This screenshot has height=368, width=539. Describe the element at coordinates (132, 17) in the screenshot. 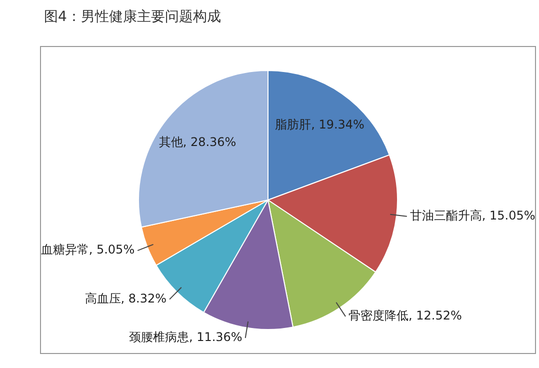

I see `chart-title: 图4：男性健康主要问题构成` at that location.